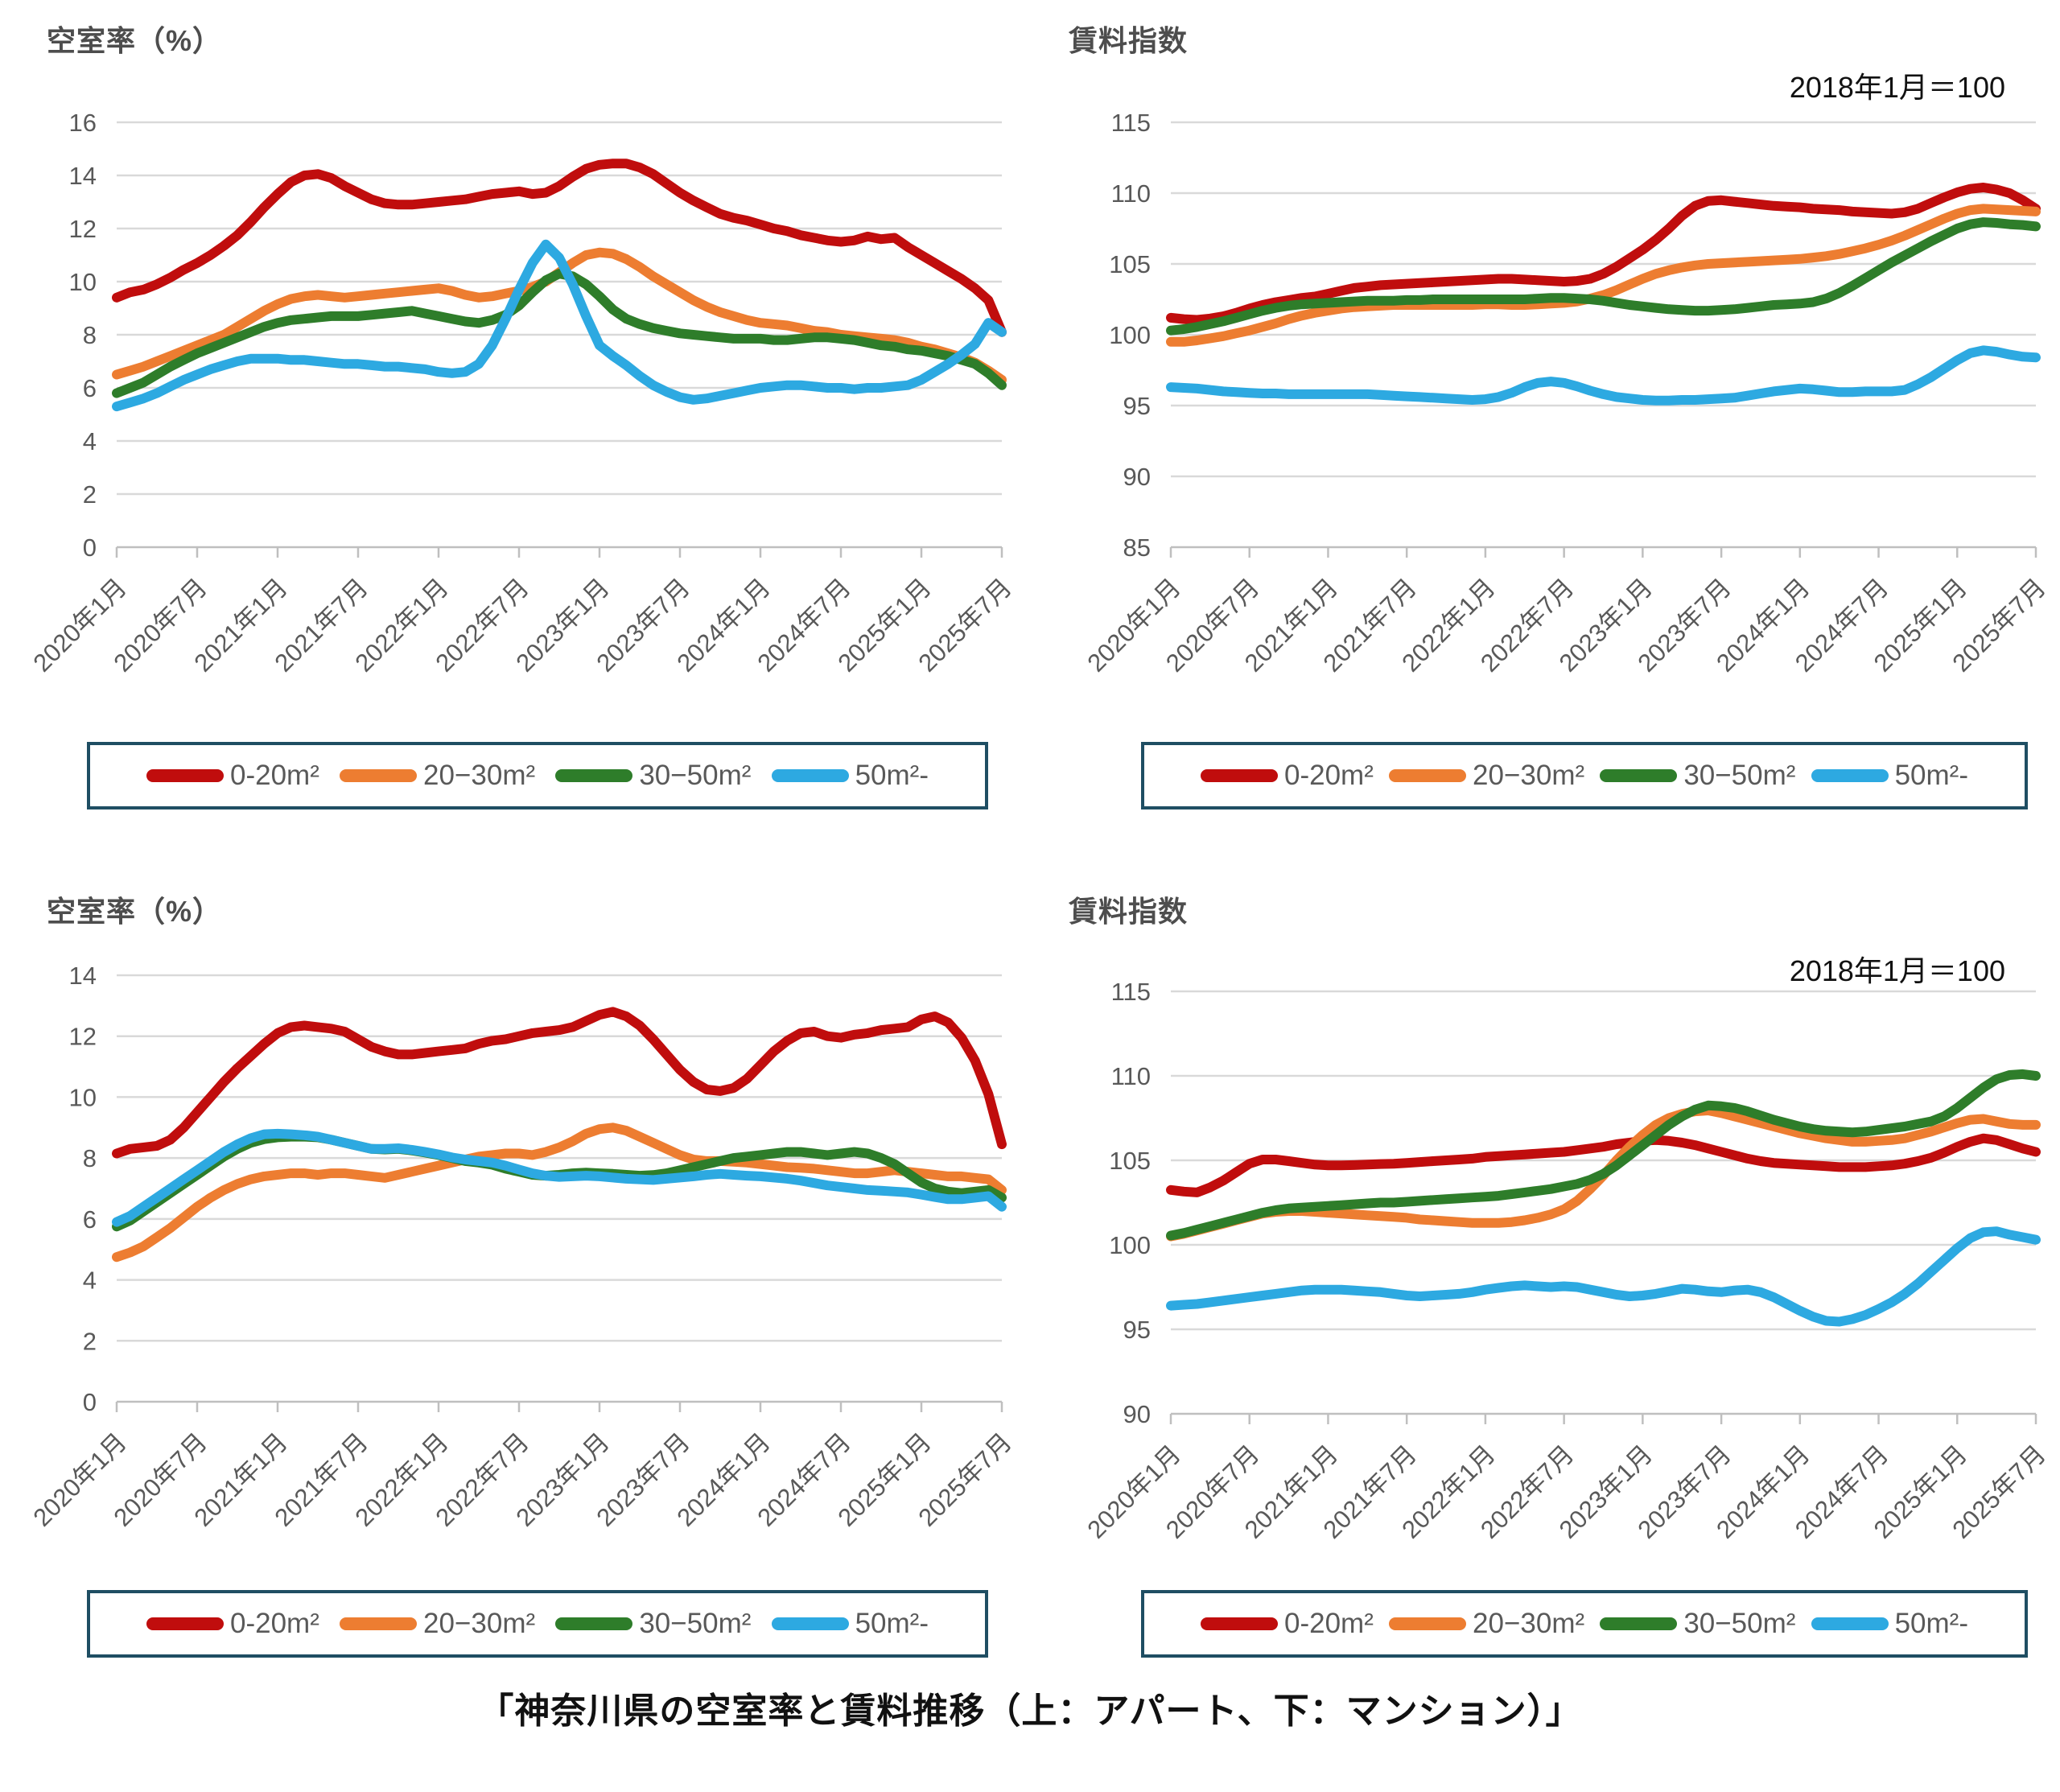 Image resolution: width=2060 pixels, height=1792 pixels. I want to click on legend-box-apartment-rent: 0-20m² 20−30m² 30−50m² 50m²-, so click(1584, 775).